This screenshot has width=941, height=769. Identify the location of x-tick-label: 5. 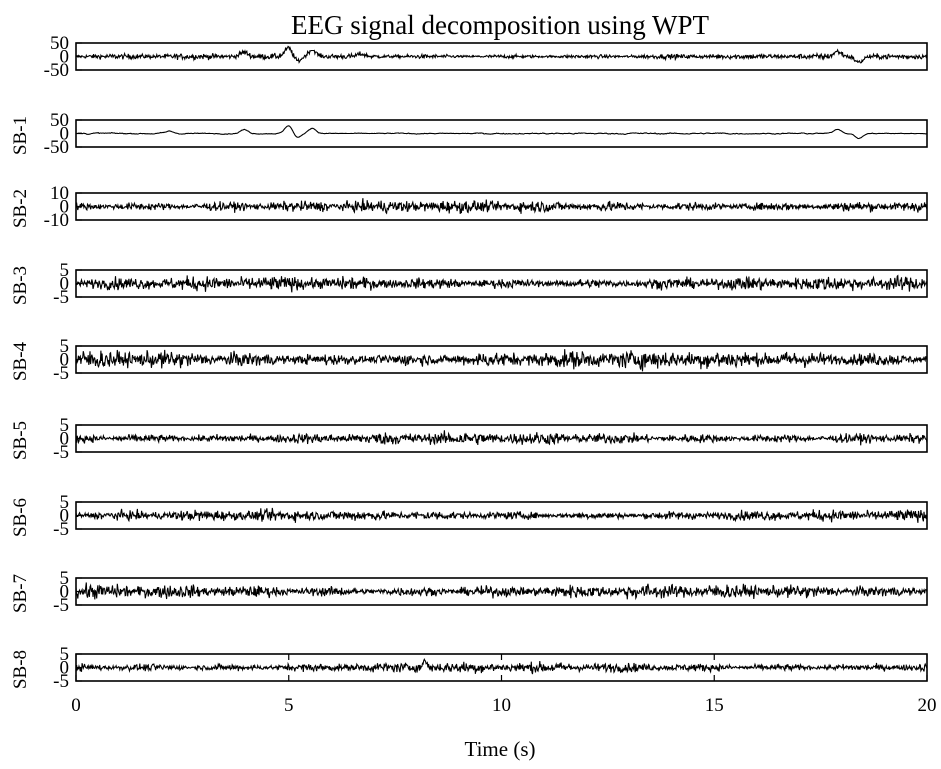
(289, 705).